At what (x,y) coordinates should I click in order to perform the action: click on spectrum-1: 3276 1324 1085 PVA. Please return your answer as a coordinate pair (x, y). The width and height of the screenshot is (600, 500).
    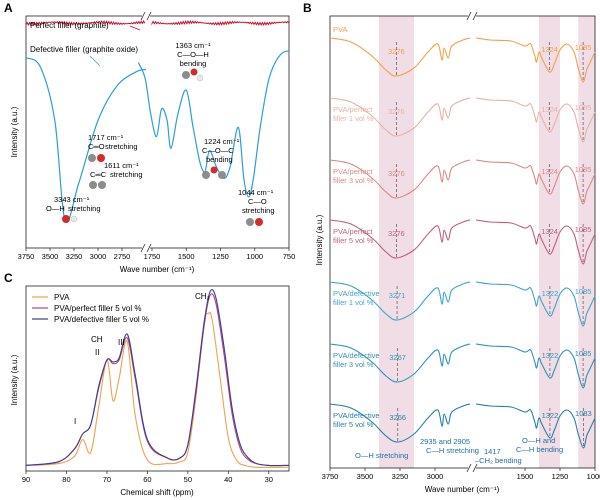
    Looking at the image, I should click on (462, 54).